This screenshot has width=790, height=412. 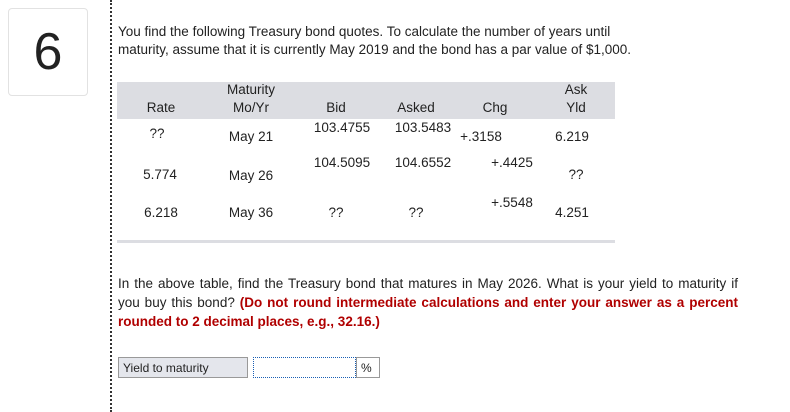 I want to click on table-cell: 6.219, so click(x=572, y=136).